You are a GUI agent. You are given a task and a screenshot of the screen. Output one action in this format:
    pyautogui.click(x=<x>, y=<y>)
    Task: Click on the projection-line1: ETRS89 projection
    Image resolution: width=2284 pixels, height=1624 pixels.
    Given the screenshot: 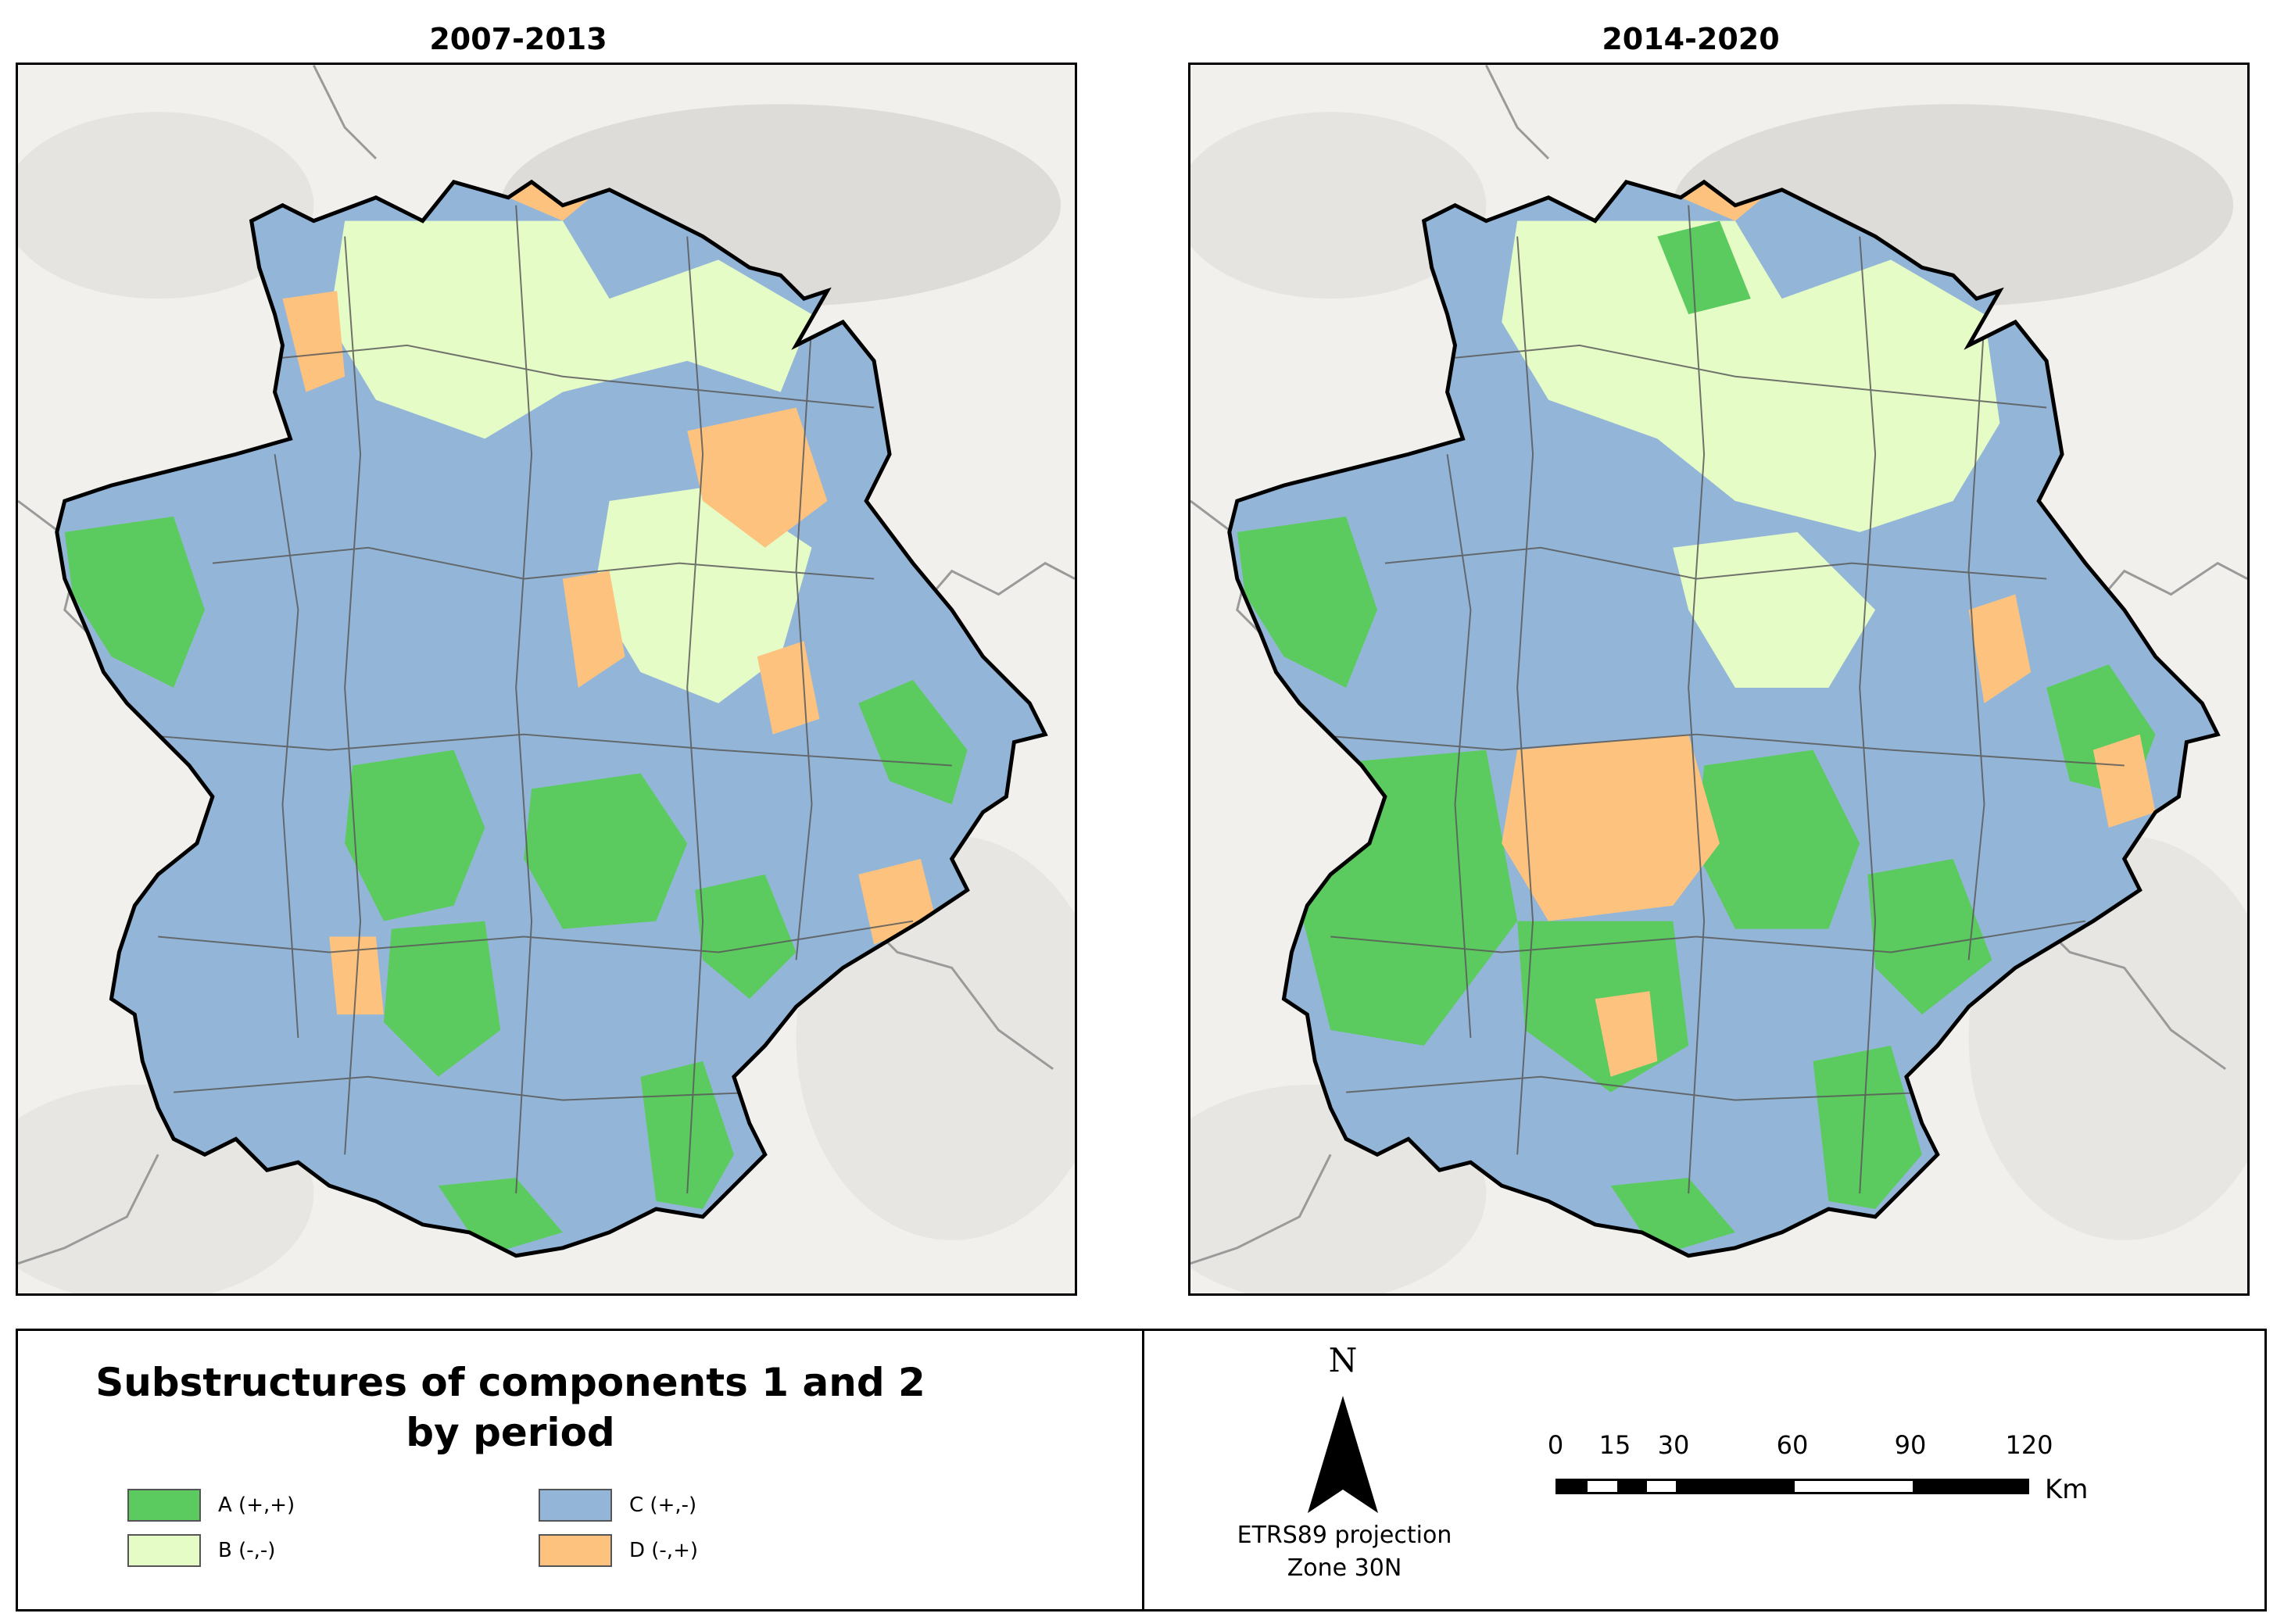 What is the action you would take?
    pyautogui.click(x=1344, y=1535)
    